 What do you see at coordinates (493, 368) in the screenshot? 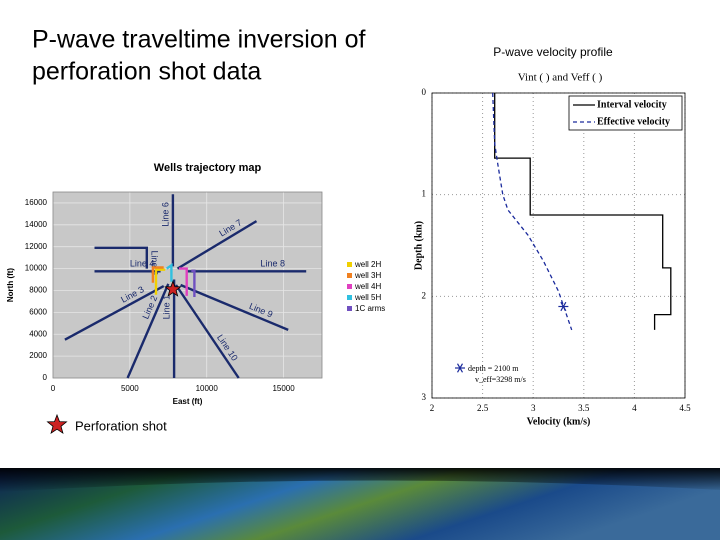
I see `annotation: depth = 2100 m` at bounding box center [493, 368].